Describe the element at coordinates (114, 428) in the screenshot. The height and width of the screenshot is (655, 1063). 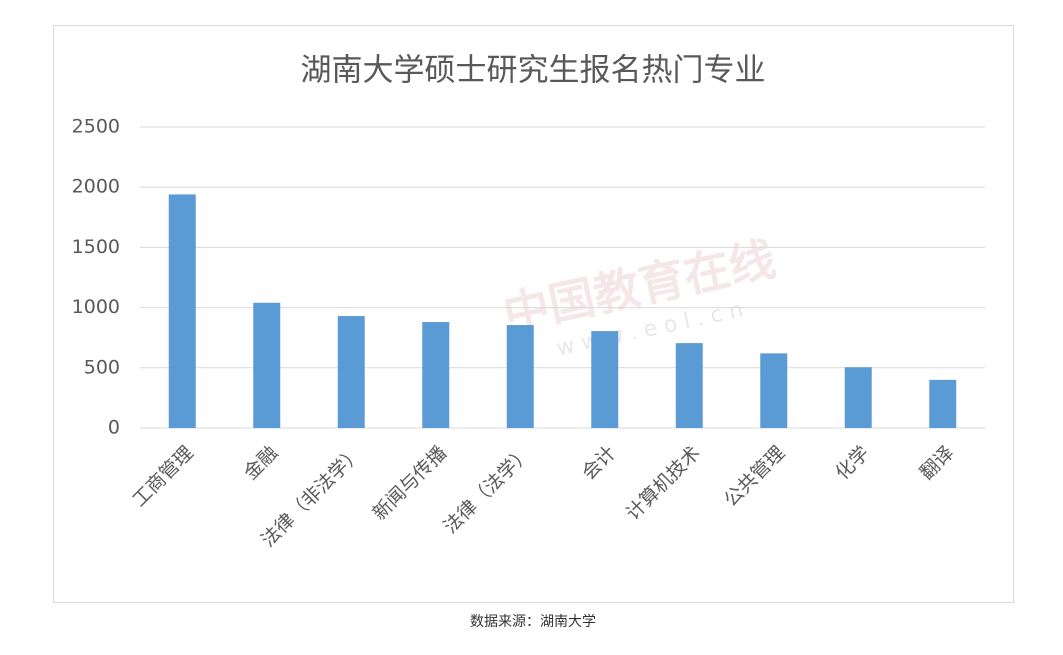
I see `y-tick-label: 0` at that location.